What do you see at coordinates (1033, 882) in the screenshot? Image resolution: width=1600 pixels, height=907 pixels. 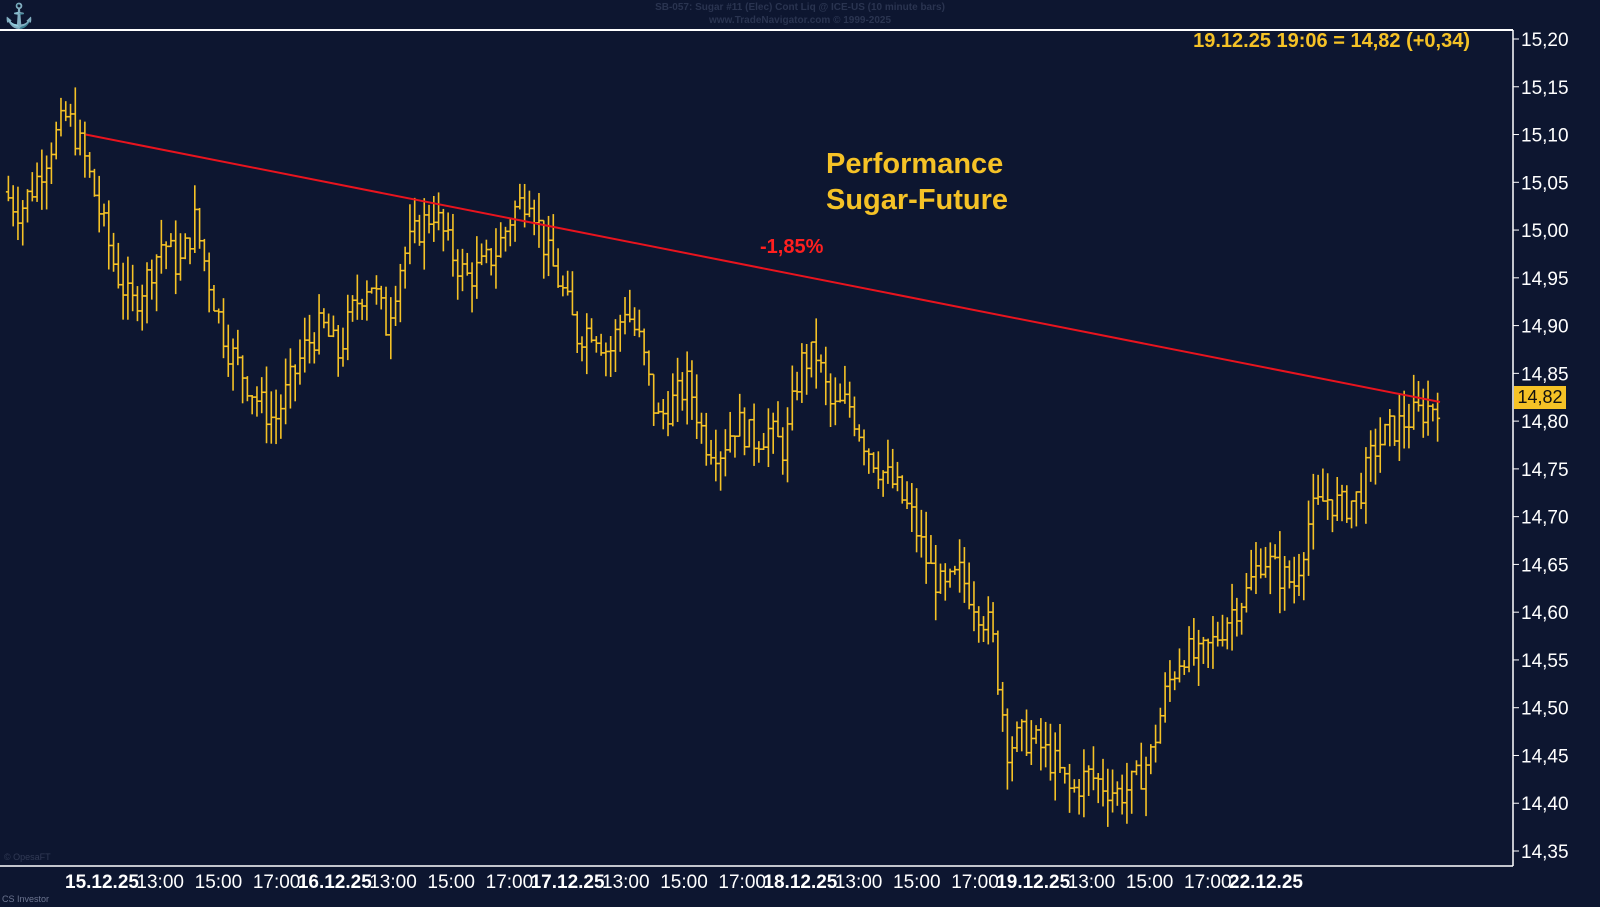 I see `x-tick-label: 19.12.25` at bounding box center [1033, 882].